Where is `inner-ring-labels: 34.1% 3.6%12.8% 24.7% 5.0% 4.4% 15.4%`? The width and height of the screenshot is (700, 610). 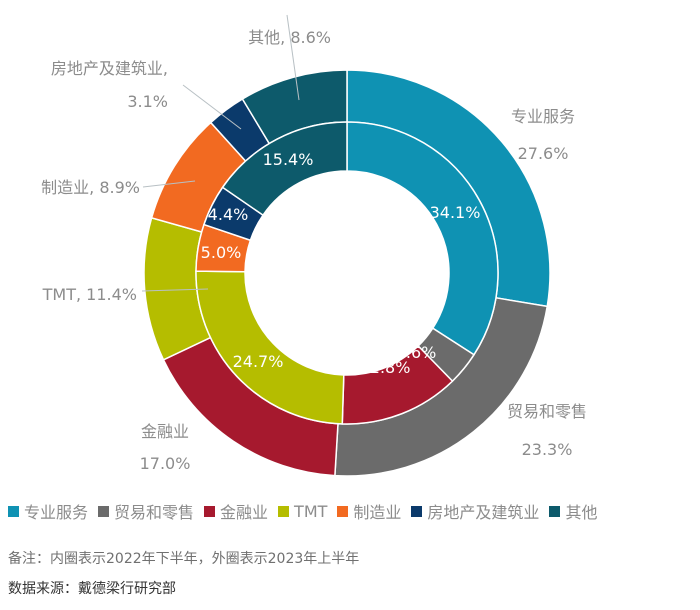
inner-ring-labels: 34.1% 3.6%12.8% 24.7% 5.0% 4.4% 15.4% is located at coordinates (341, 263).